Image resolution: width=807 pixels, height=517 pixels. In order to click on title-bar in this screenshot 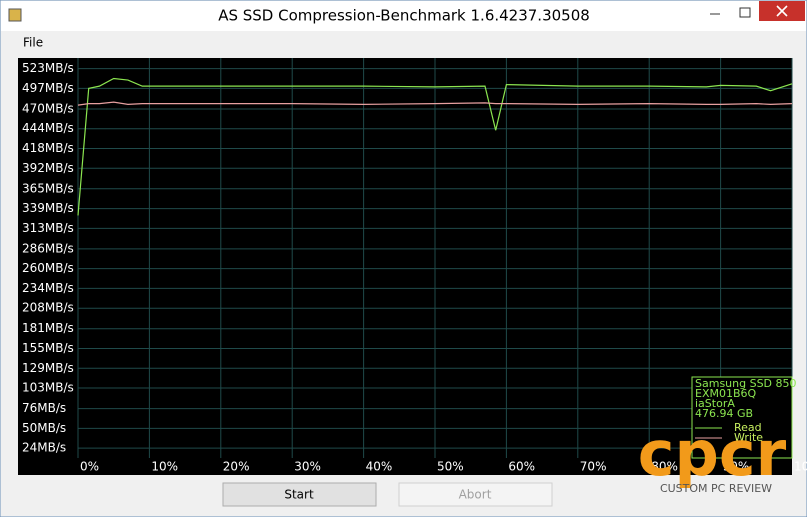, I will do `click(403, 16)`.